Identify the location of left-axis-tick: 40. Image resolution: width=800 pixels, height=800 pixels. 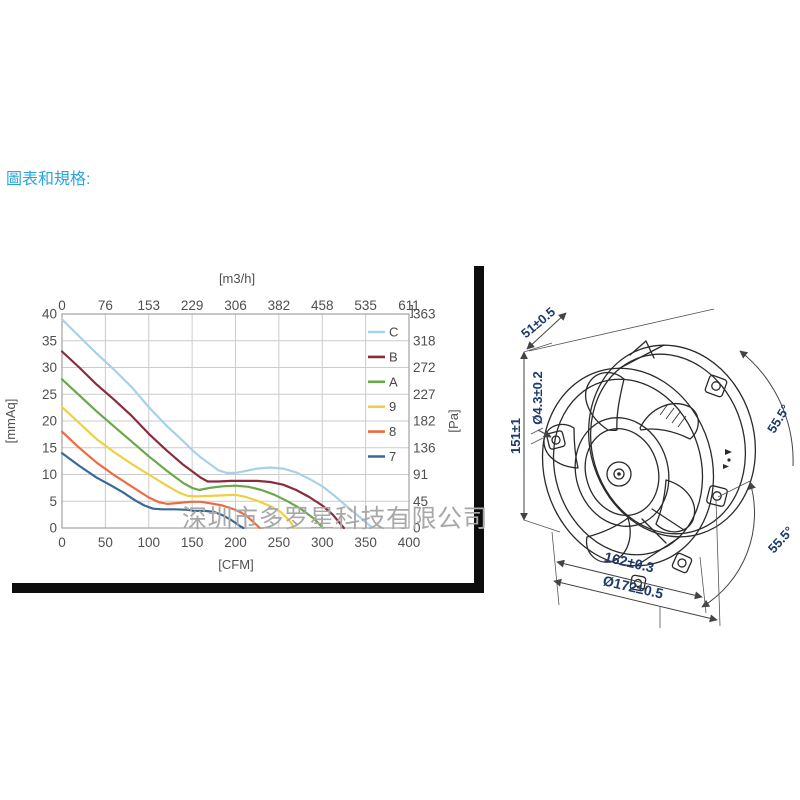
(49, 314).